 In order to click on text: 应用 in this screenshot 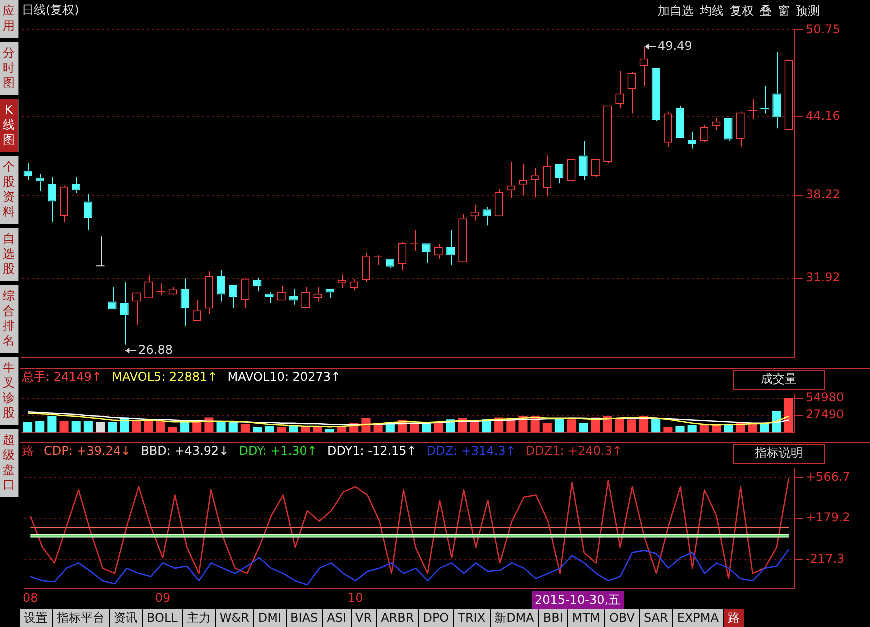, I will do `click(9, 19)`.